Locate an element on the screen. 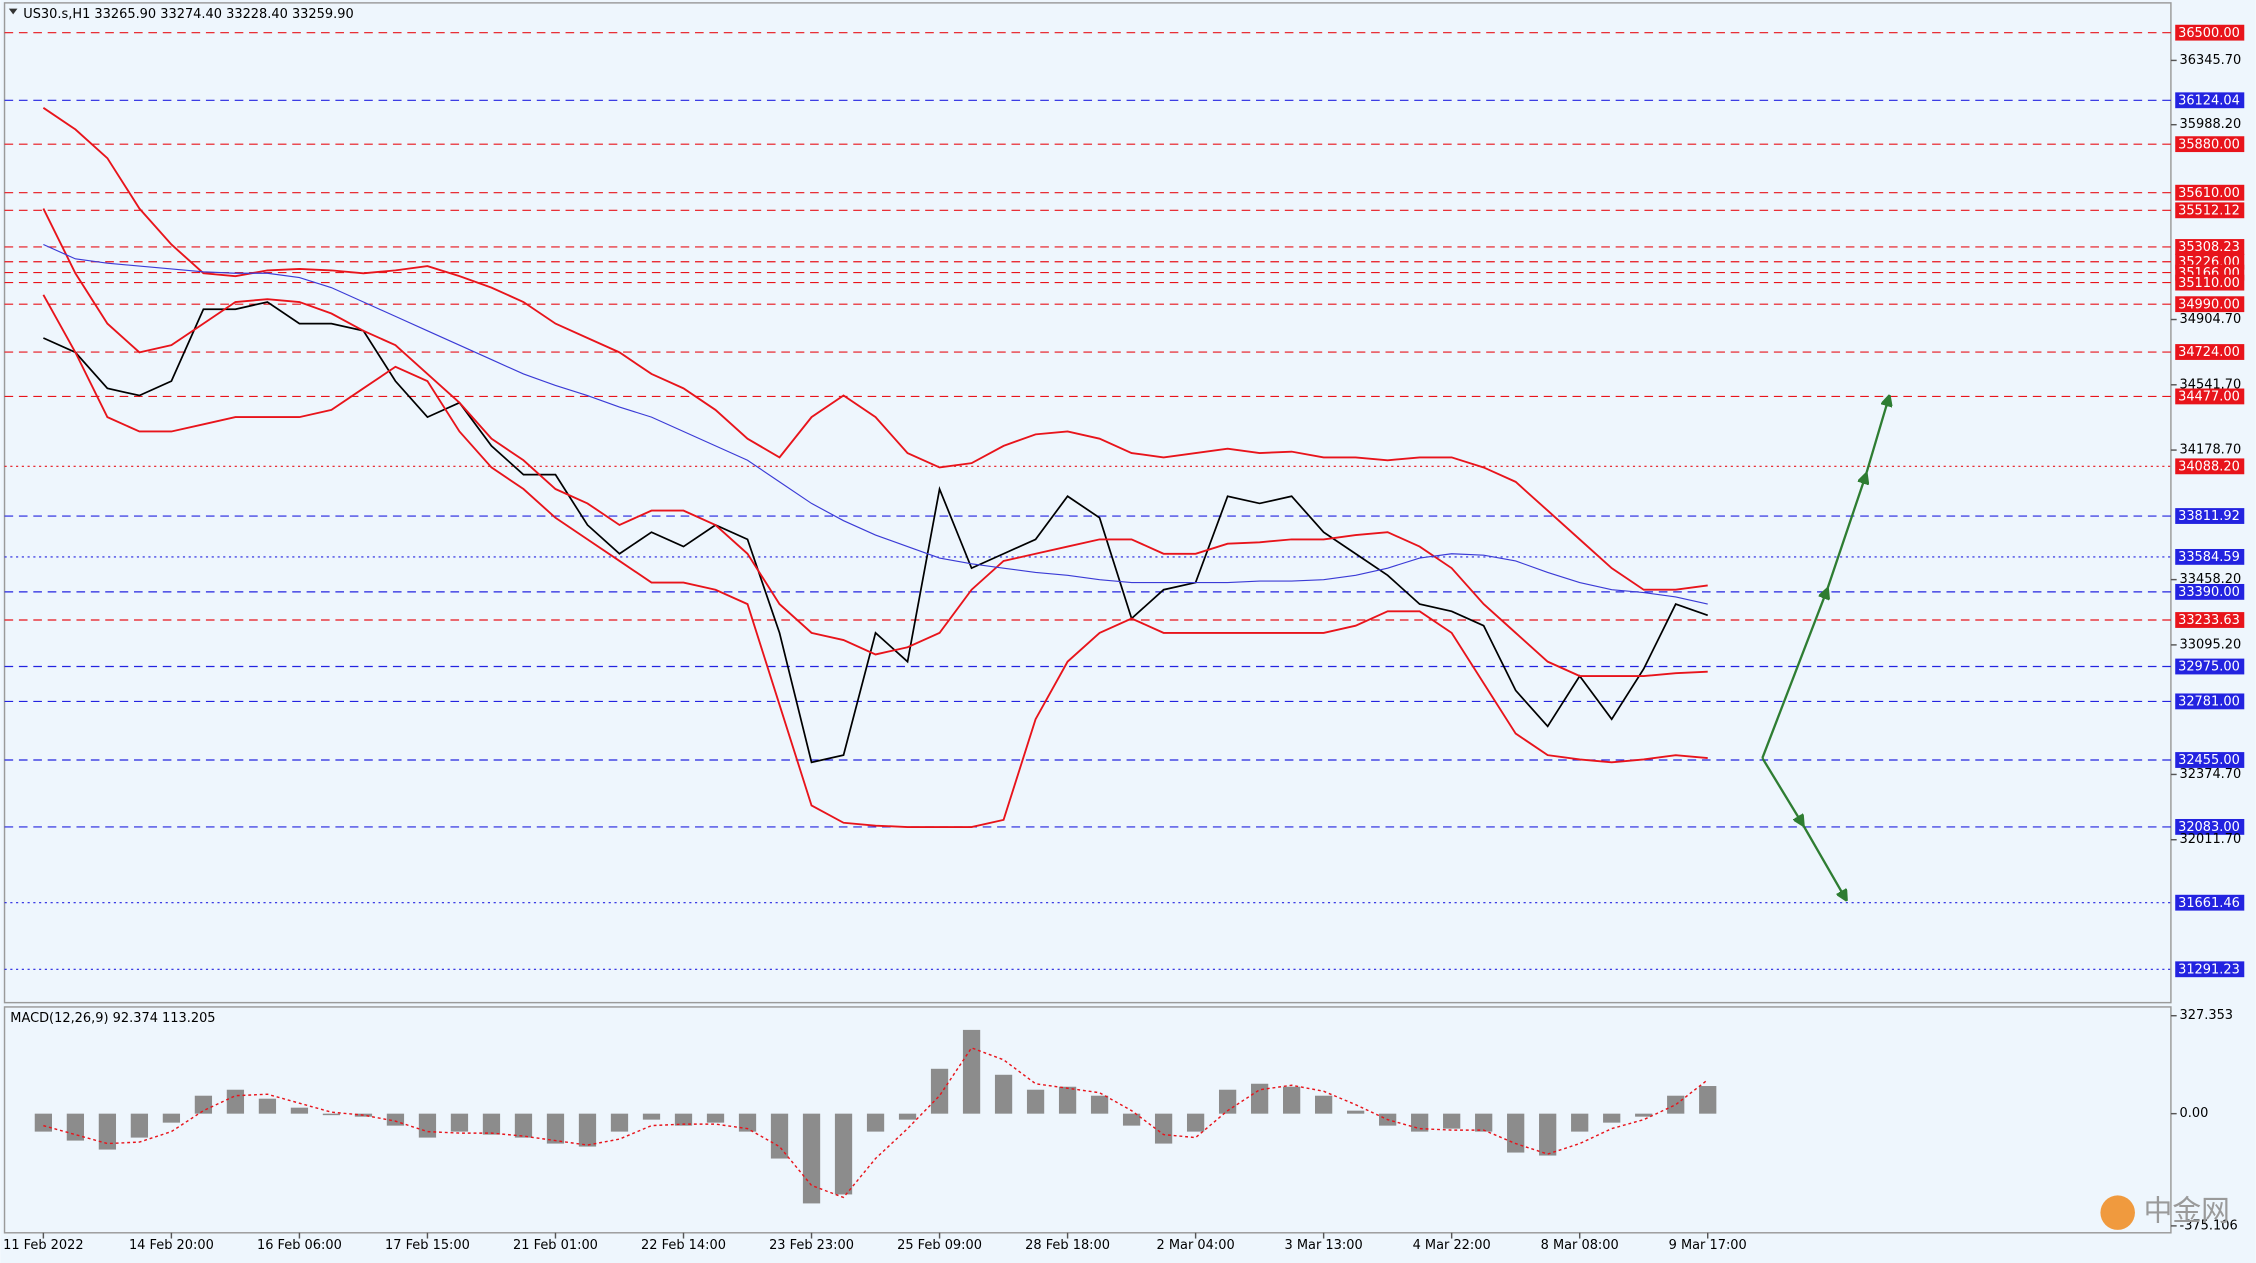  level-label: 35110.00 is located at coordinates (2209, 283).